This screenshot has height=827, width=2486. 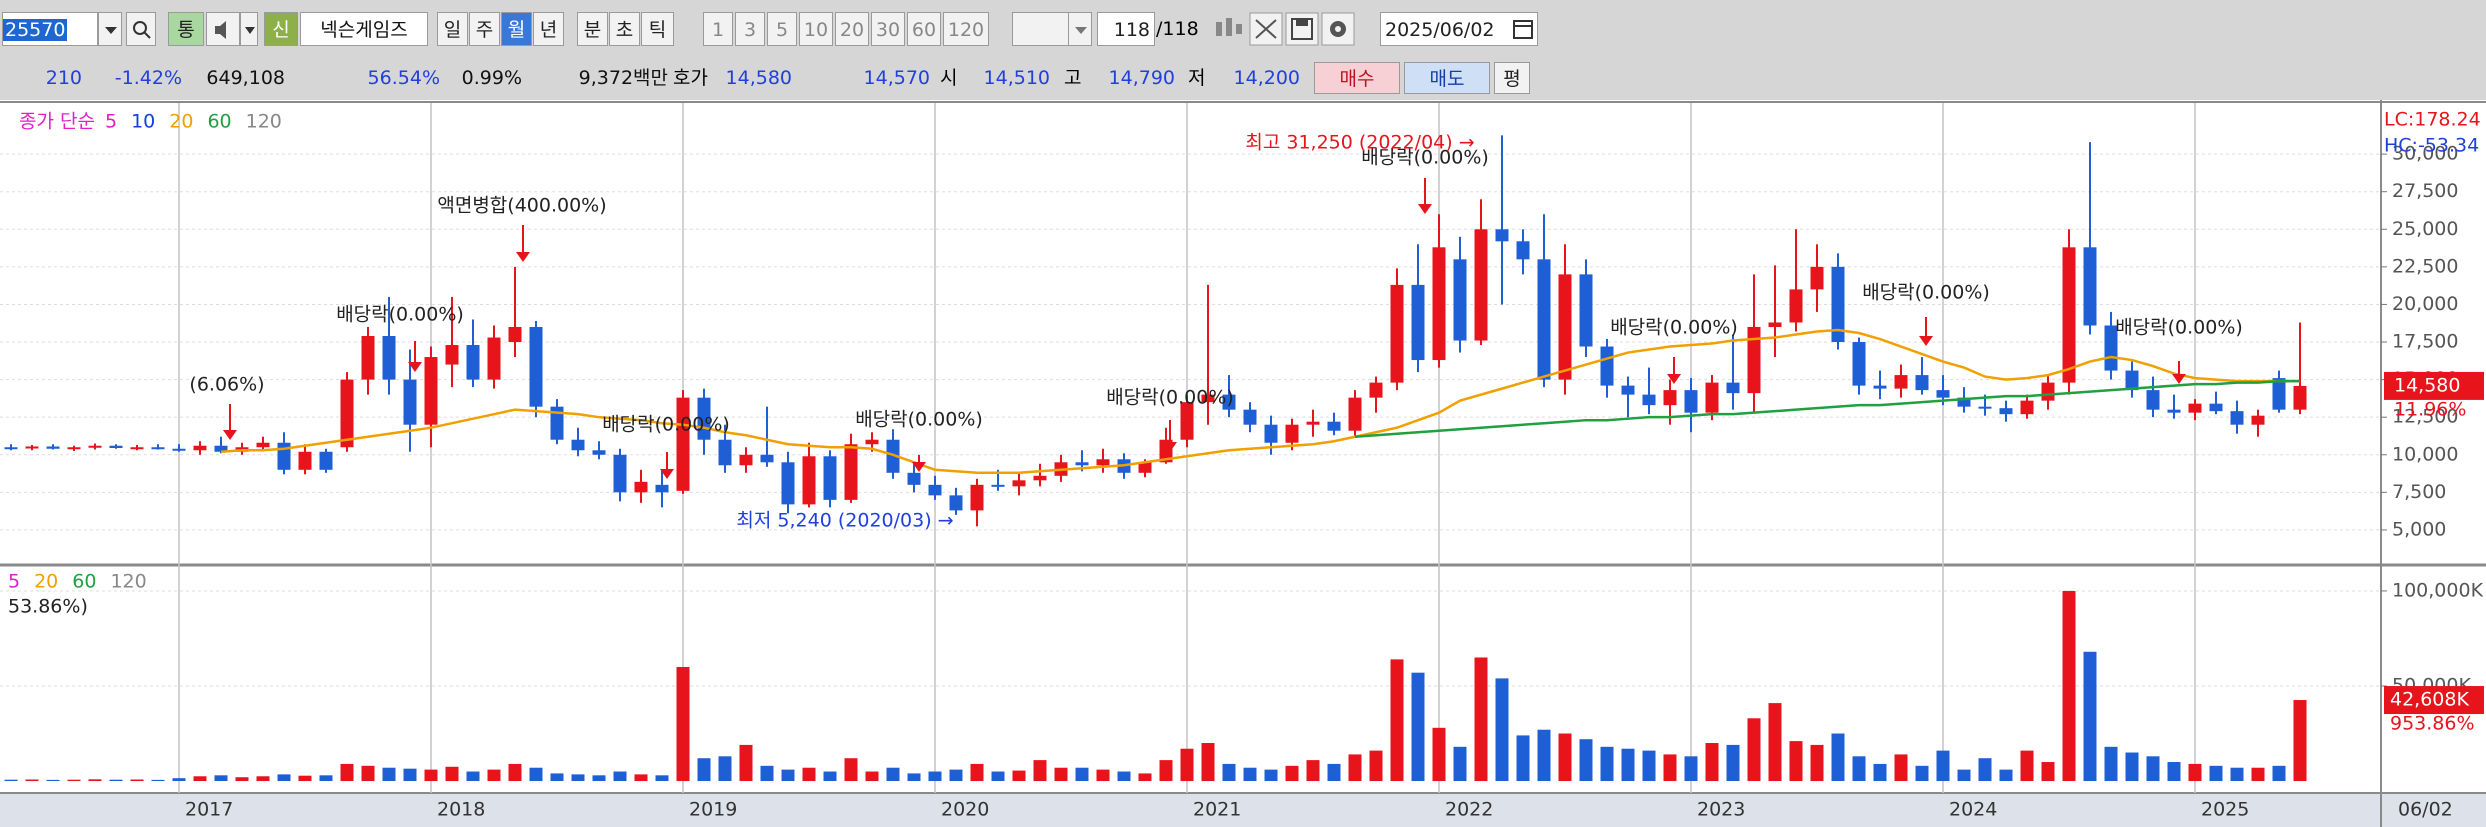 I want to click on search-button, so click(x=141, y=29).